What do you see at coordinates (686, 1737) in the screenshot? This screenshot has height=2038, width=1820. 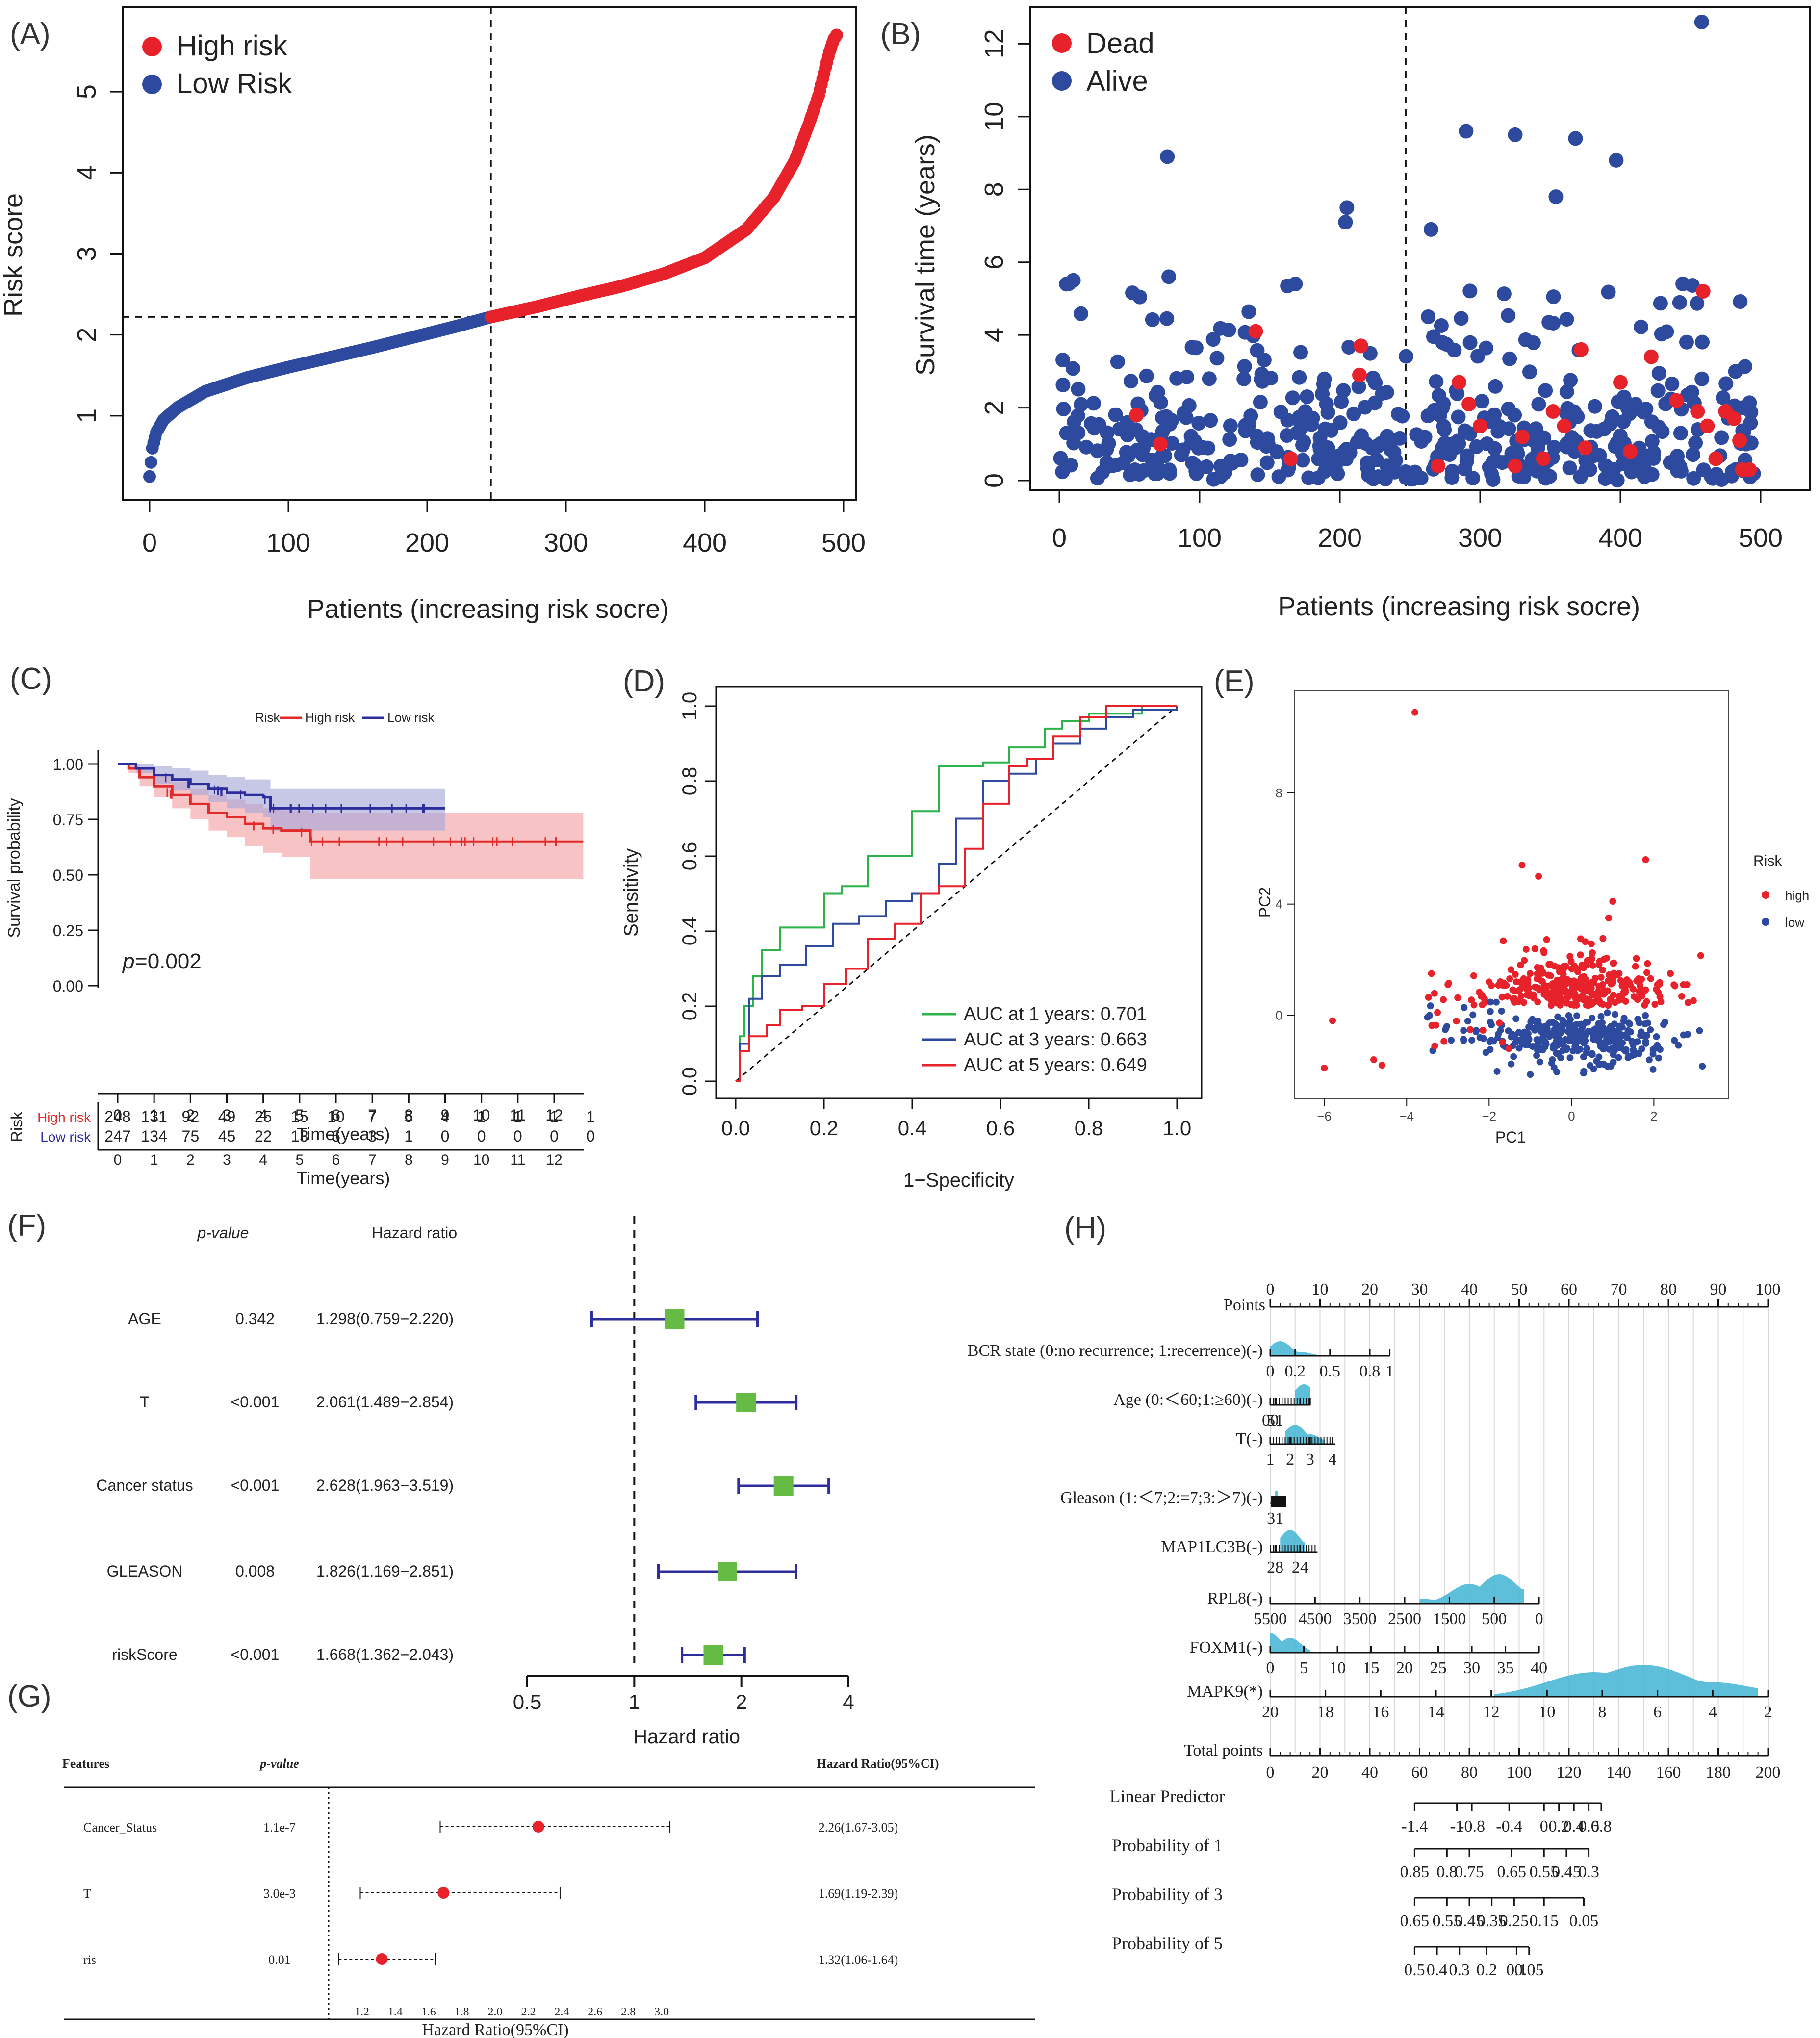 I see `x-axis-label: Hazard ratio` at bounding box center [686, 1737].